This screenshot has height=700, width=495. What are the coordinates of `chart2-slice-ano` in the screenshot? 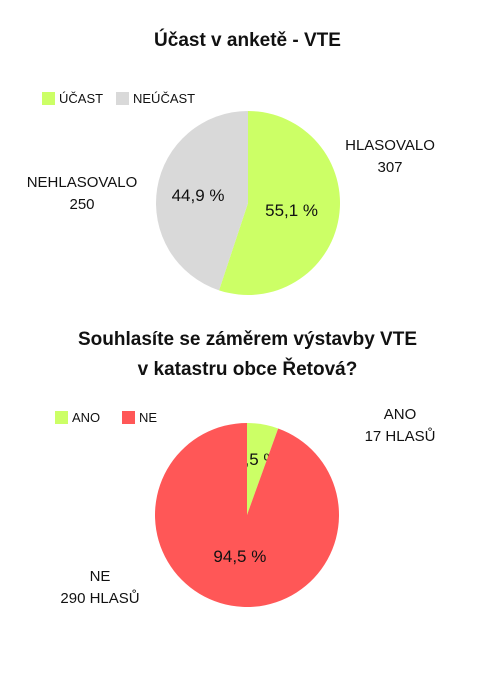 It's located at (263, 469).